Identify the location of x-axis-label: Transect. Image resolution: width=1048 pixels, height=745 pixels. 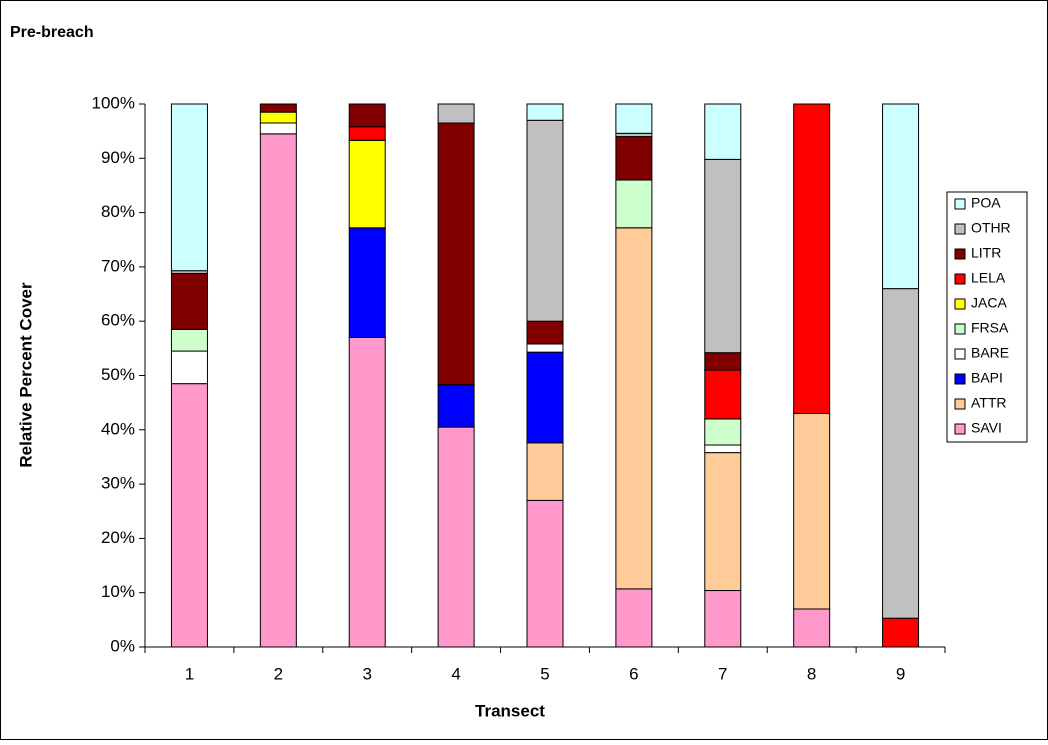
(510, 710).